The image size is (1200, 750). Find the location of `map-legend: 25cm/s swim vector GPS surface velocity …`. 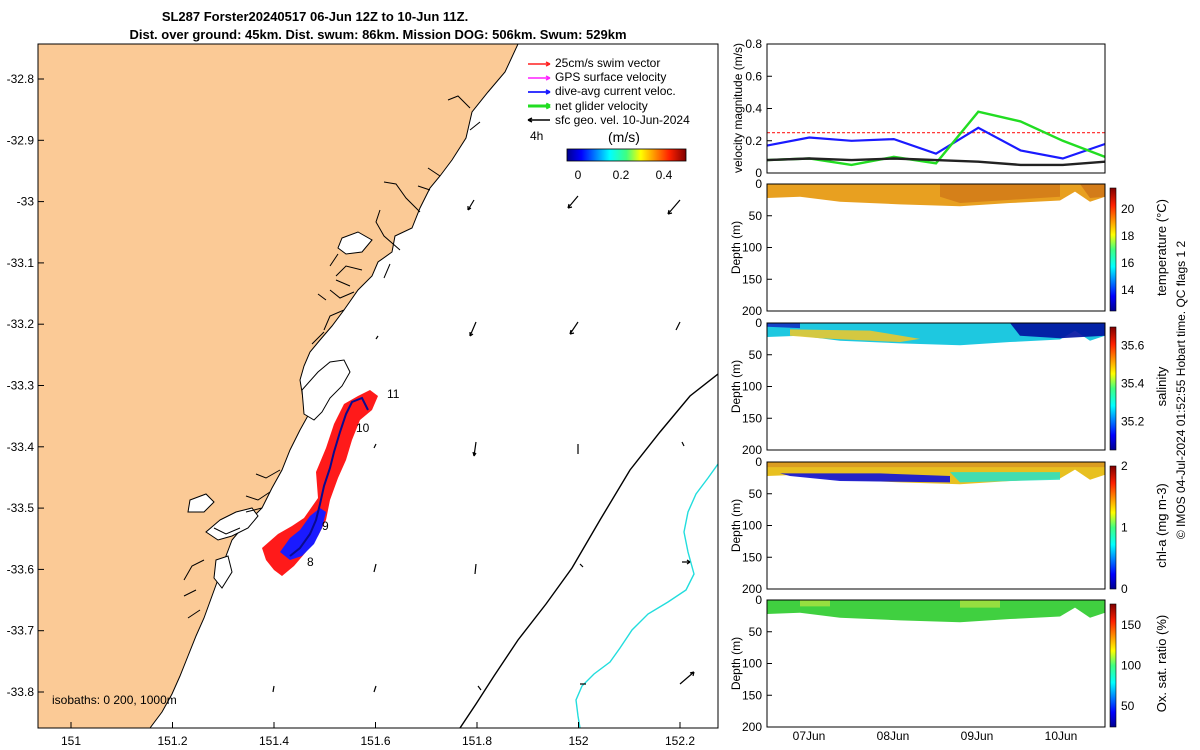

map-legend: 25cm/s swim vector GPS surface velocity … is located at coordinates (608, 100).